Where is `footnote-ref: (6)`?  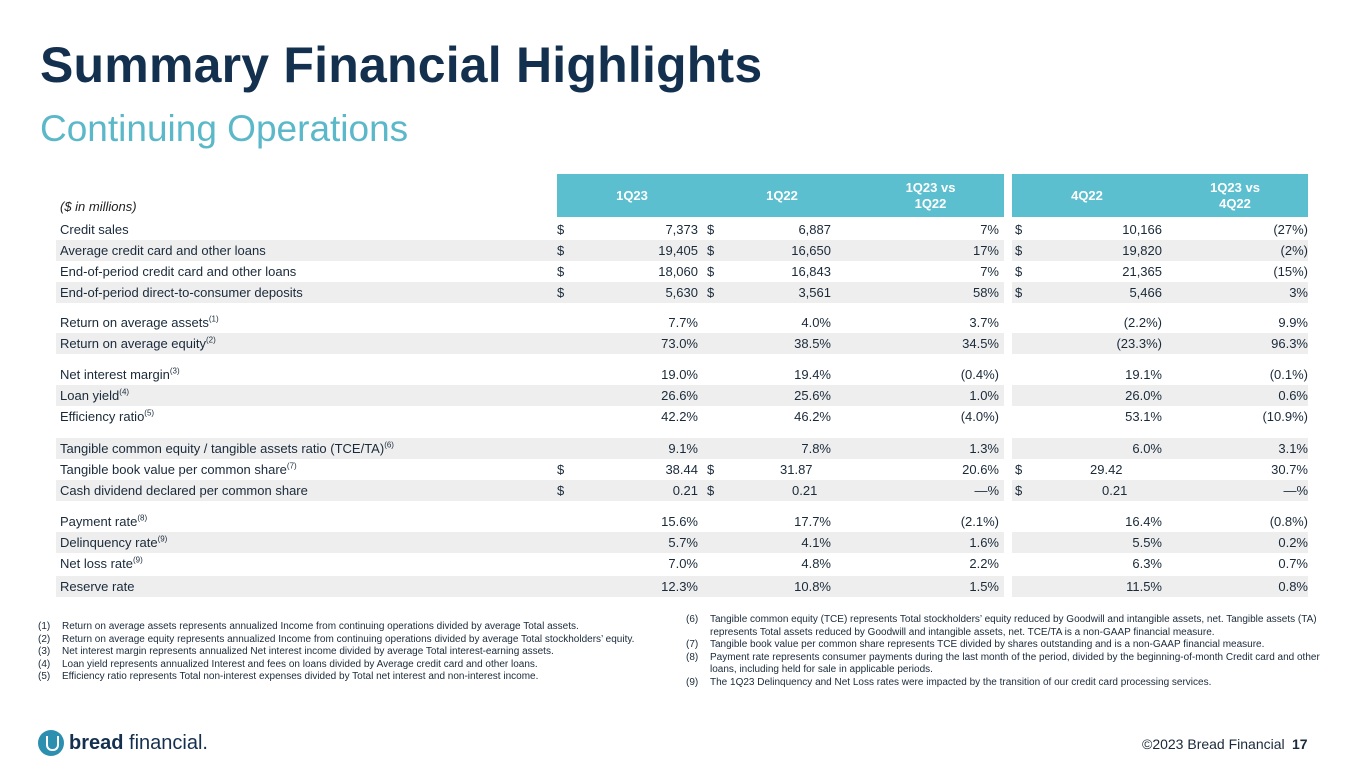 footnote-ref: (6) is located at coordinates (389, 445).